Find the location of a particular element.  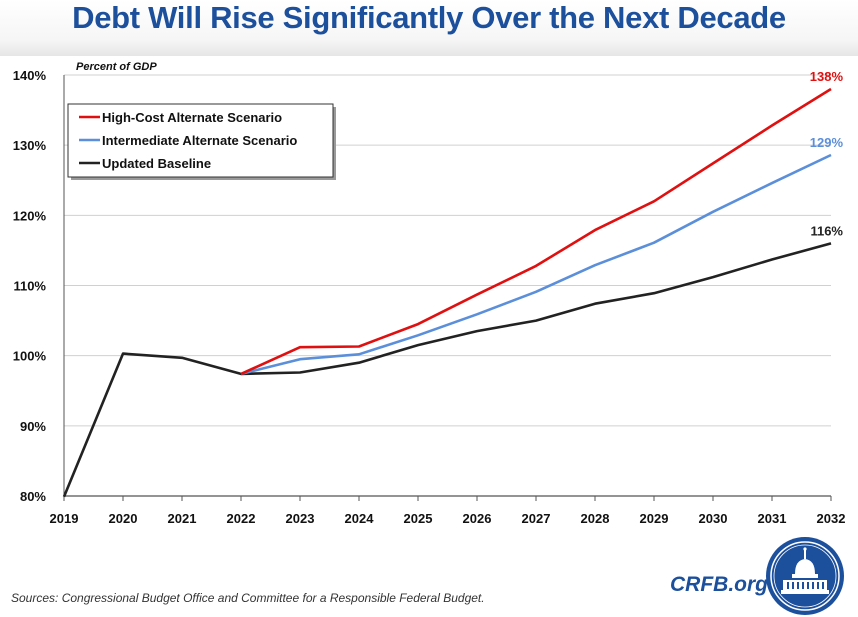

x-tick-label: 2030 is located at coordinates (713, 518).